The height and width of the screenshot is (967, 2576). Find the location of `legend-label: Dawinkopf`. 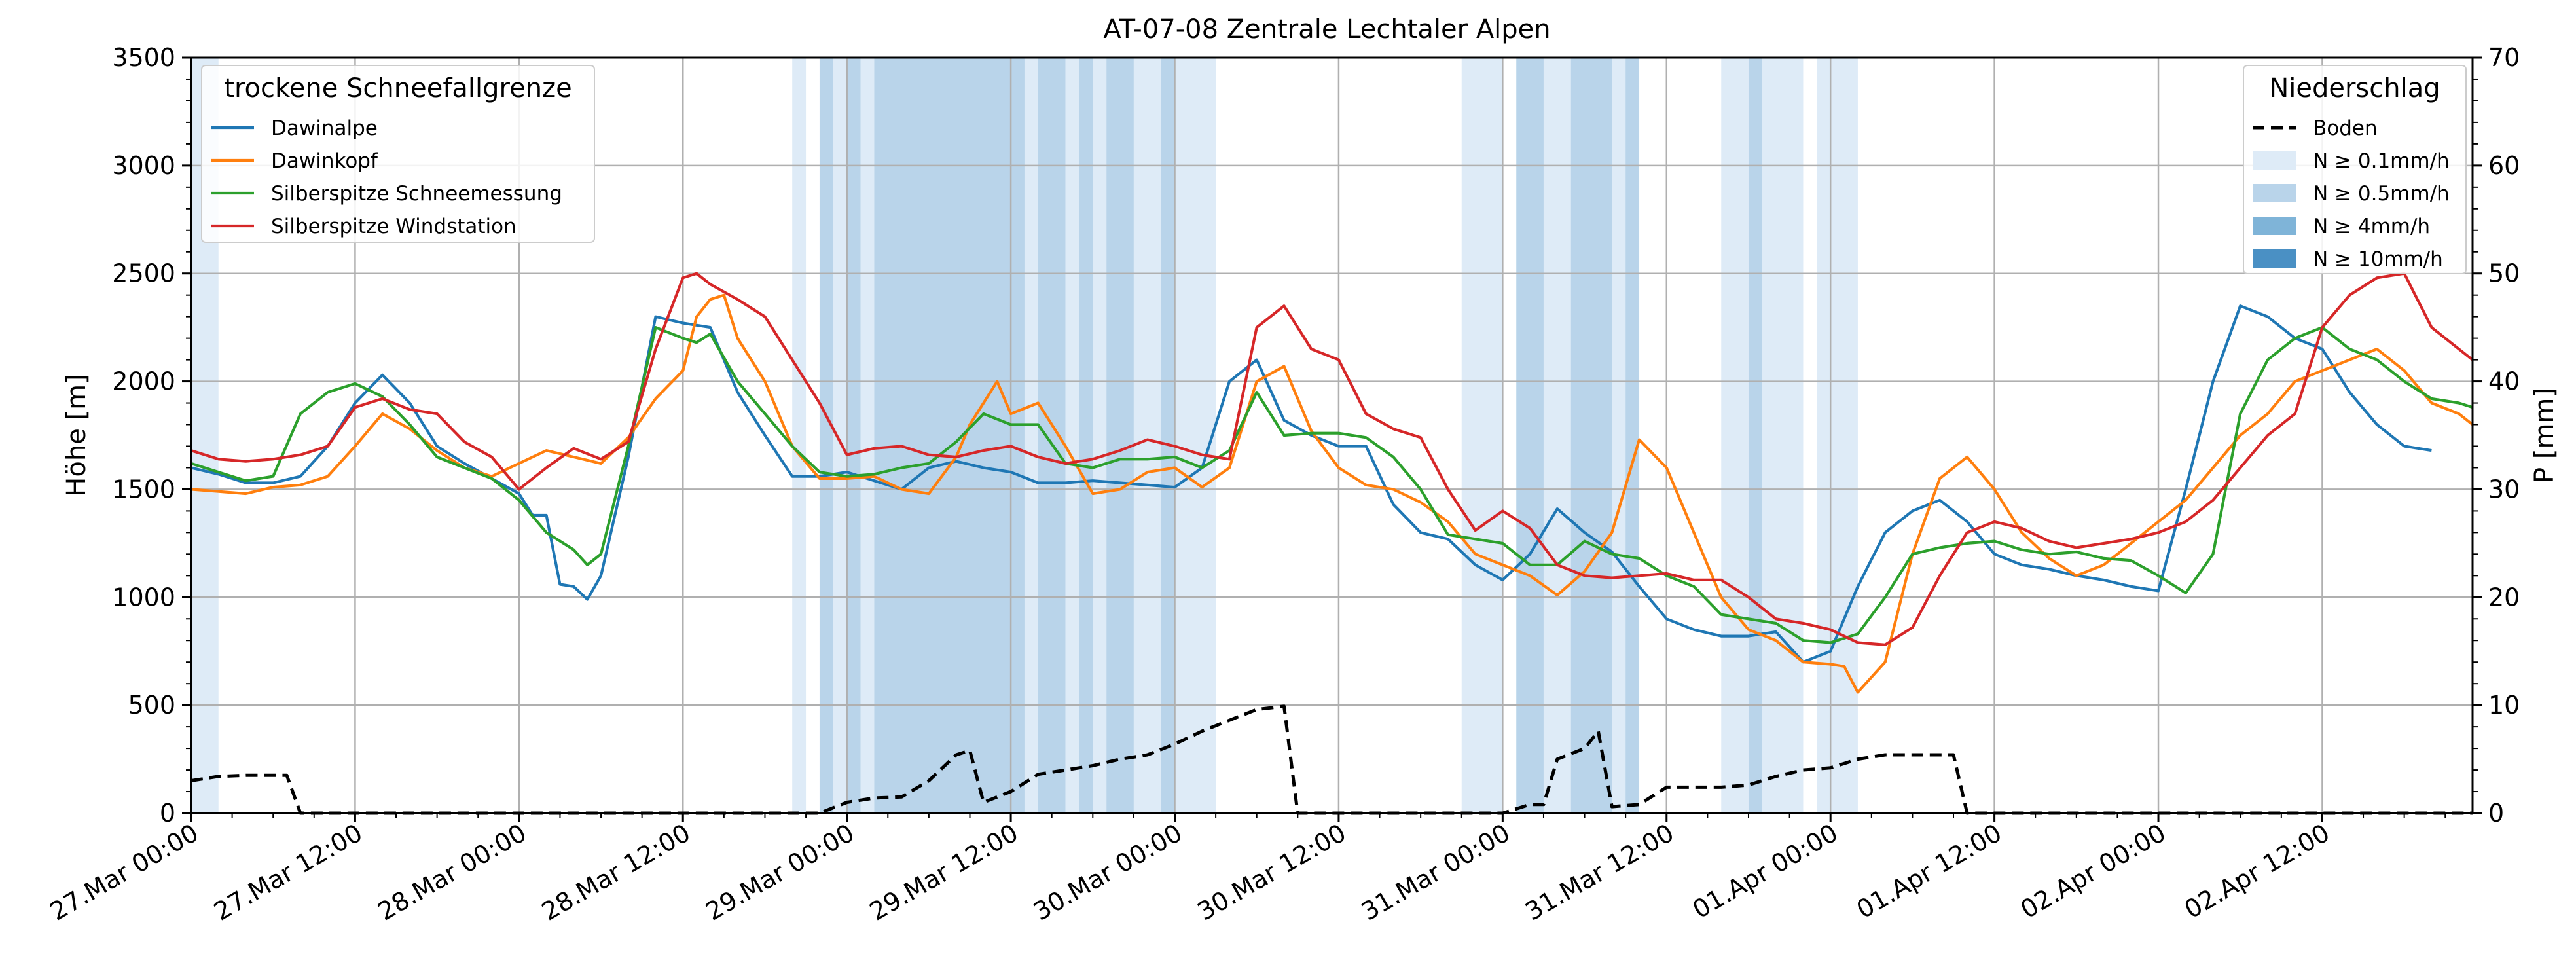

legend-label: Dawinkopf is located at coordinates (324, 161).